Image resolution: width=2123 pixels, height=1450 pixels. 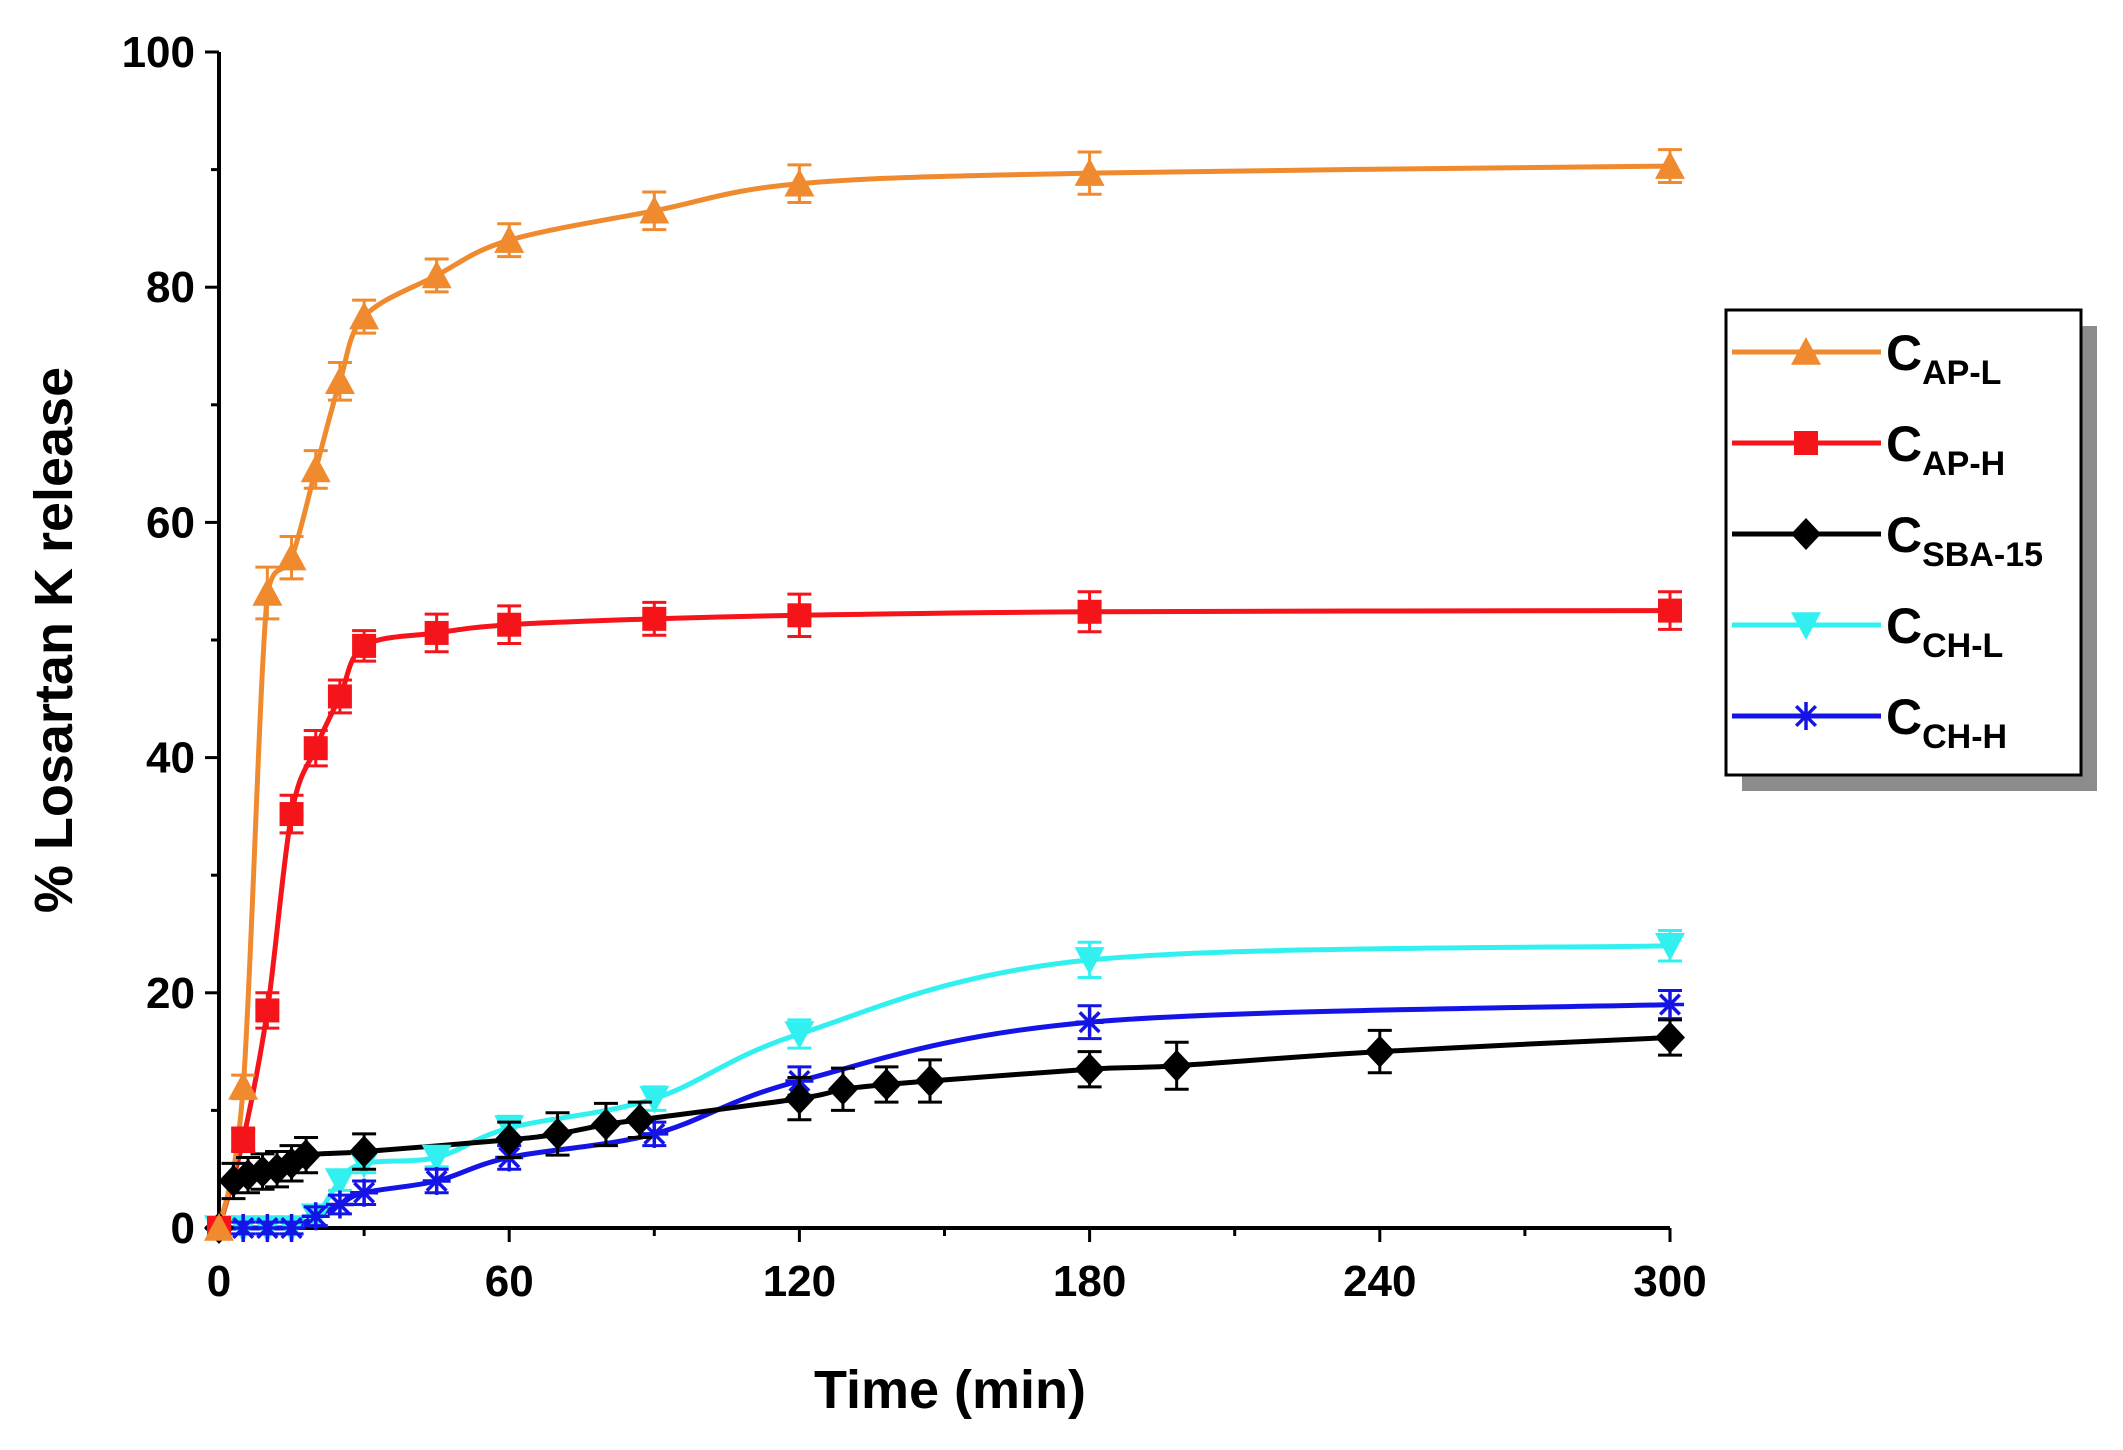 I want to click on x-tick-label: 300, so click(x=1669, y=1281).